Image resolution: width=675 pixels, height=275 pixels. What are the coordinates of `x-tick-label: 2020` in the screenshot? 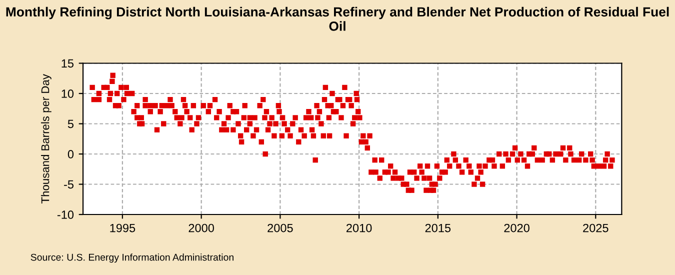 It's located at (517, 228).